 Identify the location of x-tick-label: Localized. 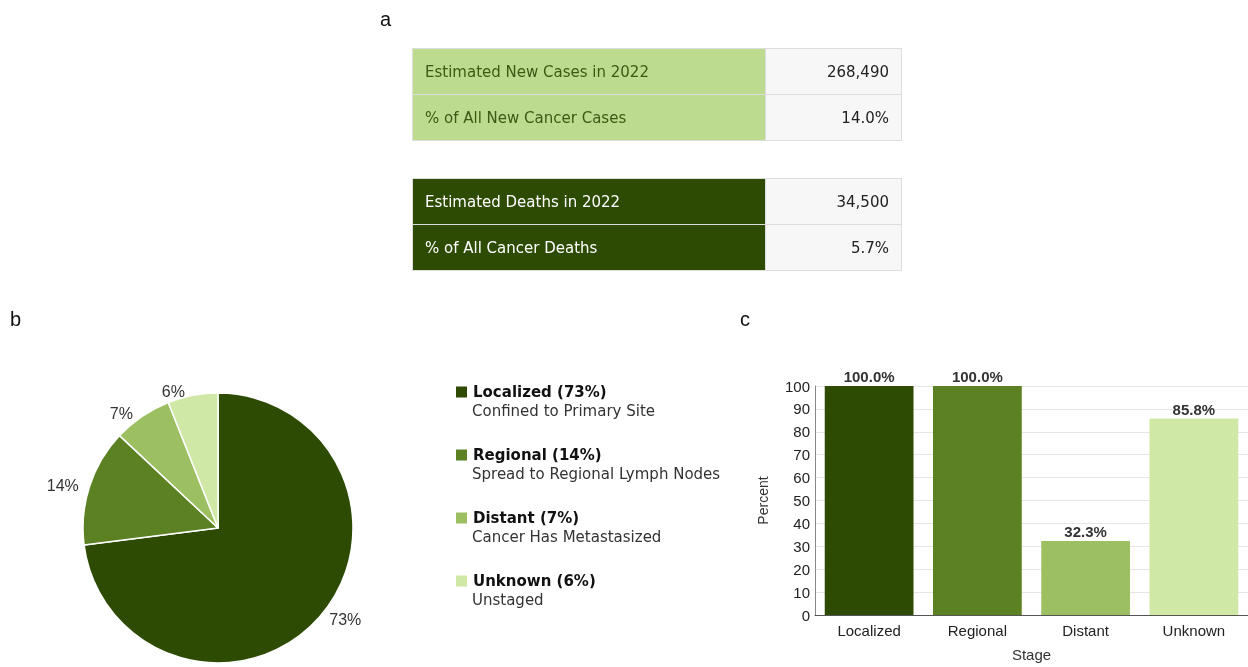
(869, 630).